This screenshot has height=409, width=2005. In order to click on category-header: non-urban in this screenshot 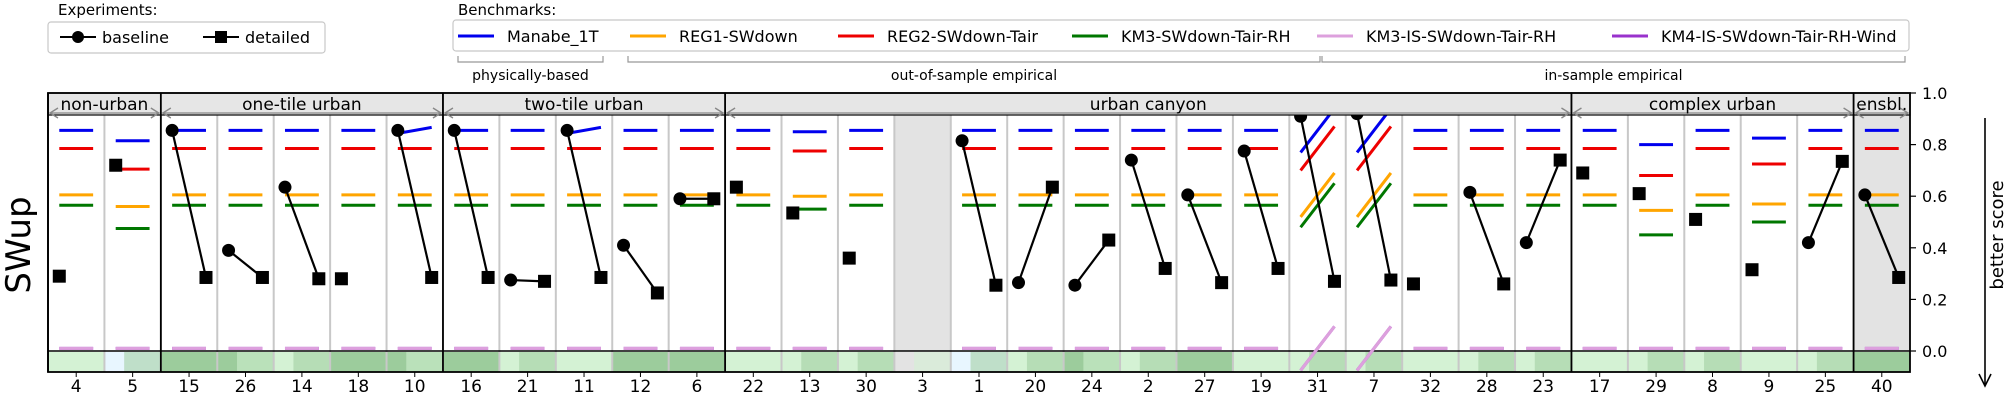, I will do `click(104, 105)`.